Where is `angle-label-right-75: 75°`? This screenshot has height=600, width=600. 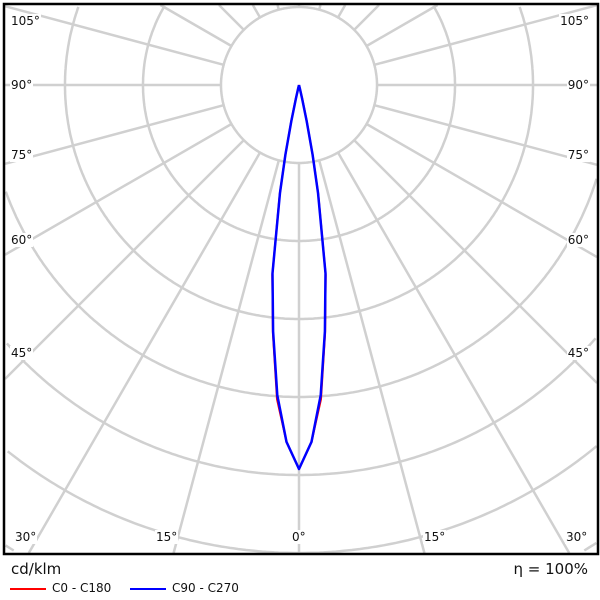
angle-label-right-75: 75° is located at coordinates (578, 155).